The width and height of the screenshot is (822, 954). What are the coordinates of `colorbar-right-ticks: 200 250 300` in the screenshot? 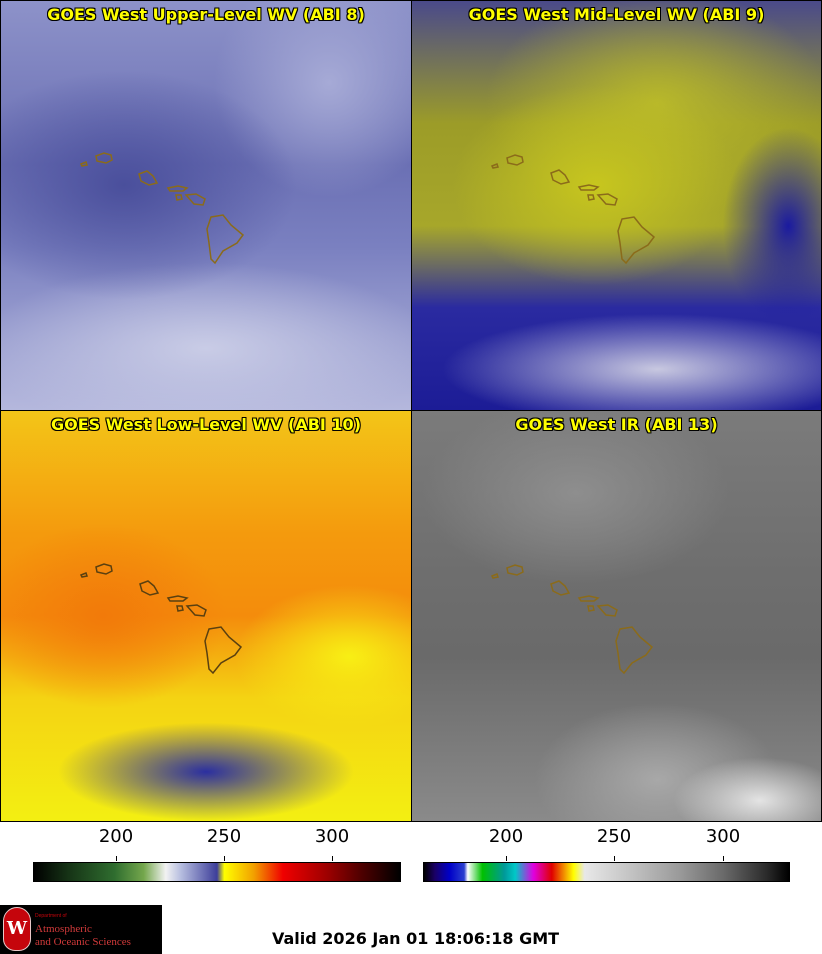 It's located at (411, 840).